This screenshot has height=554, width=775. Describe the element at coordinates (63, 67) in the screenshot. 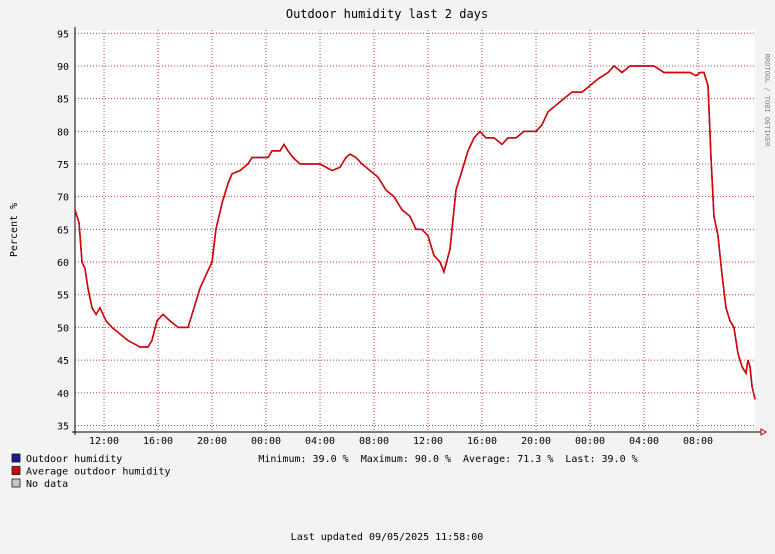

I see `y-tick-label: 90` at that location.